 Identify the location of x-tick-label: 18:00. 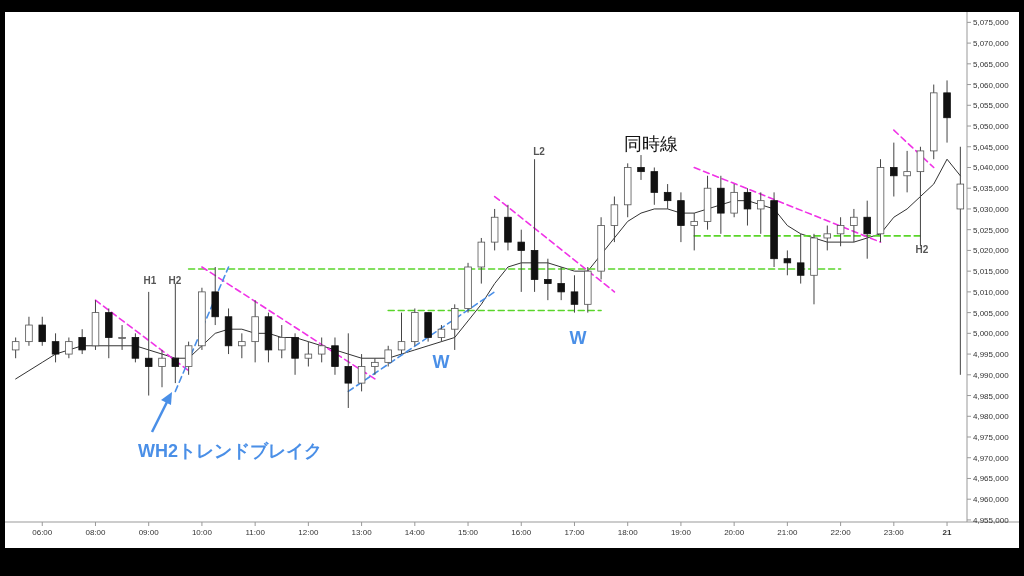
(628, 532).